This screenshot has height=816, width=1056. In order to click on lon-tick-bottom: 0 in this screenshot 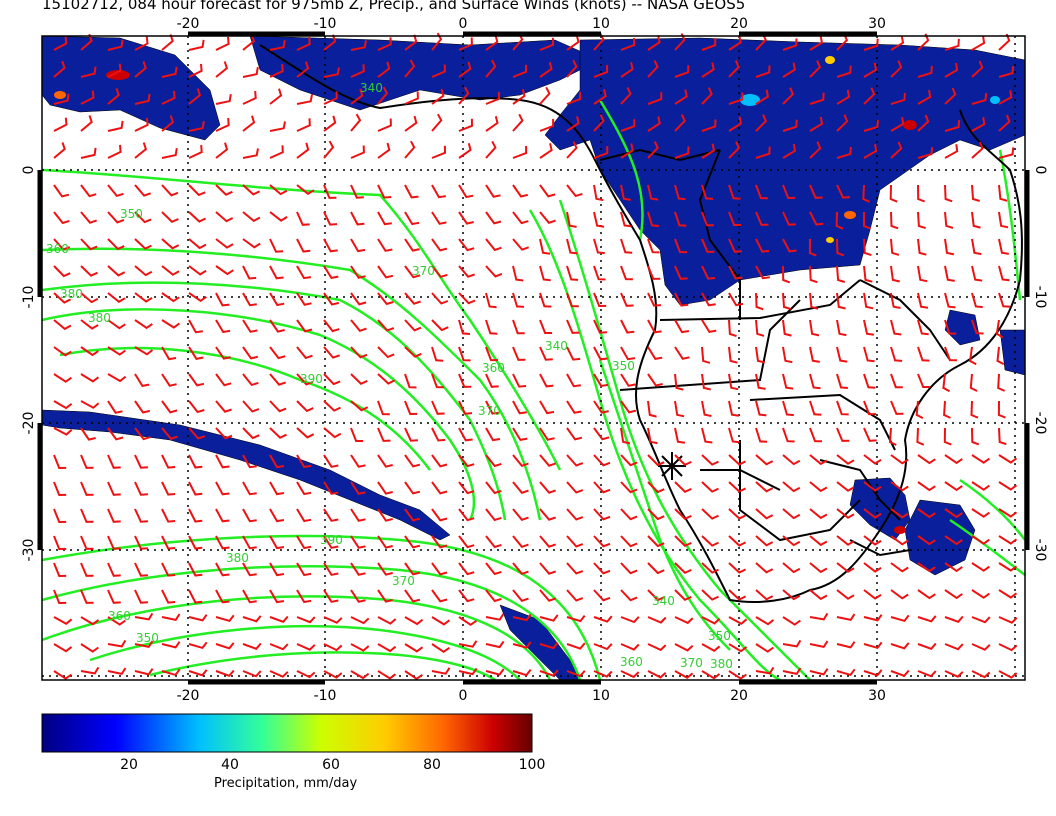, I will do `click(463, 696)`.